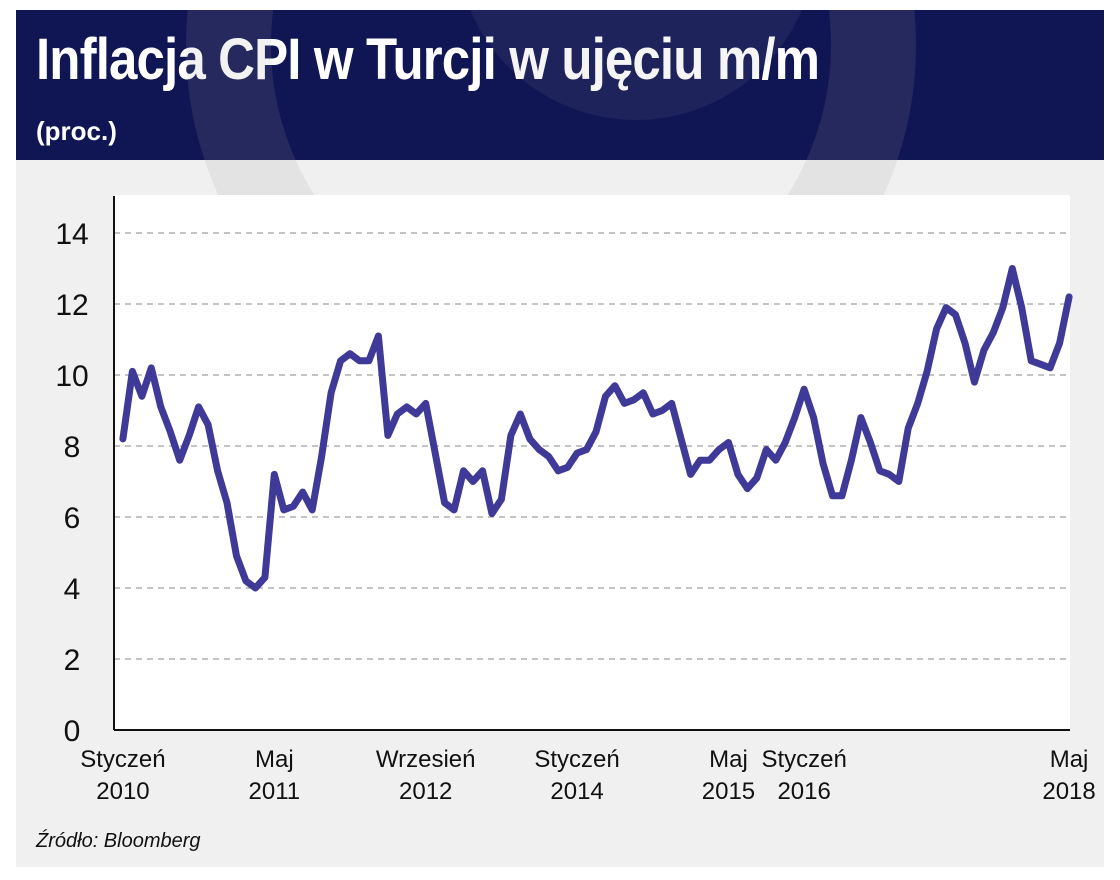 The image size is (1120, 880). What do you see at coordinates (76, 131) in the screenshot?
I see `chart-subtitle: (proc.)` at bounding box center [76, 131].